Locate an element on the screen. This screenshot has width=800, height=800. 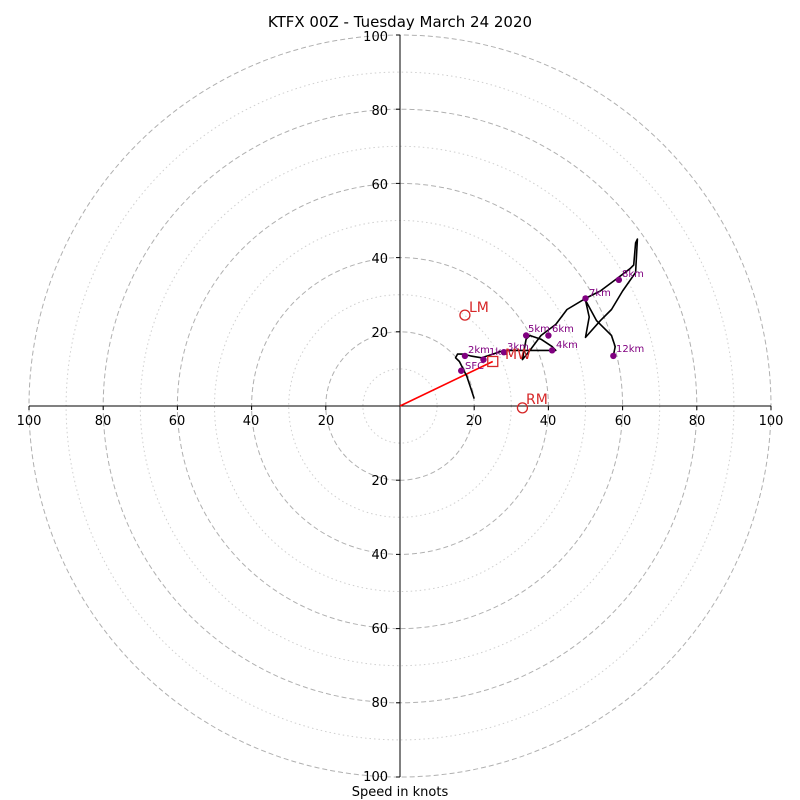
height-label-12km: 12km is located at coordinates (630, 349).